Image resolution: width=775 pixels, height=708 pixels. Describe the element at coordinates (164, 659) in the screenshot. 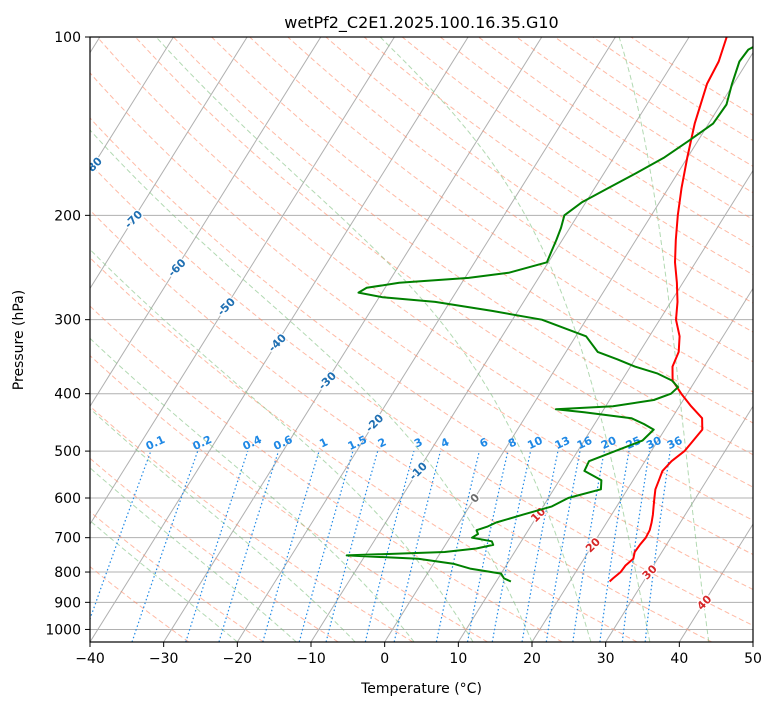

I see `x-tick-label: −30` at that location.